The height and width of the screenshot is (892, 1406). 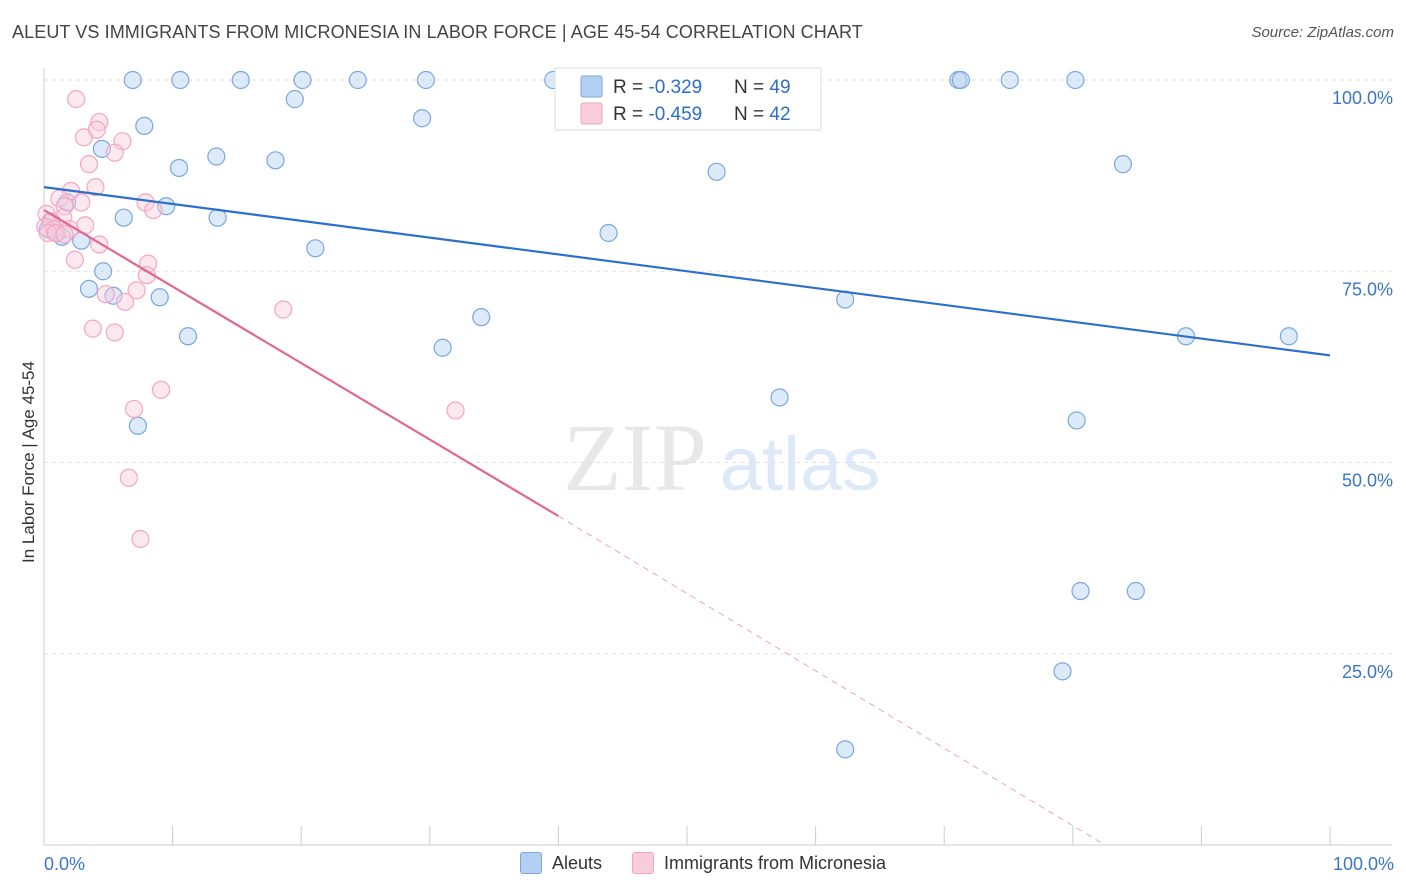 What do you see at coordinates (642, 863) in the screenshot?
I see `legend-swatch-micronesia-bottom` at bounding box center [642, 863].